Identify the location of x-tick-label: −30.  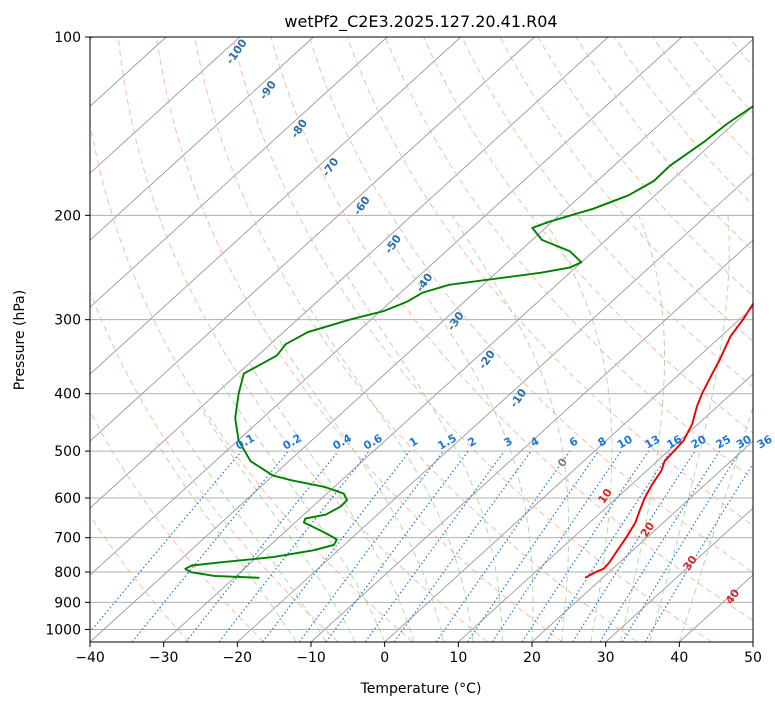
(164, 658).